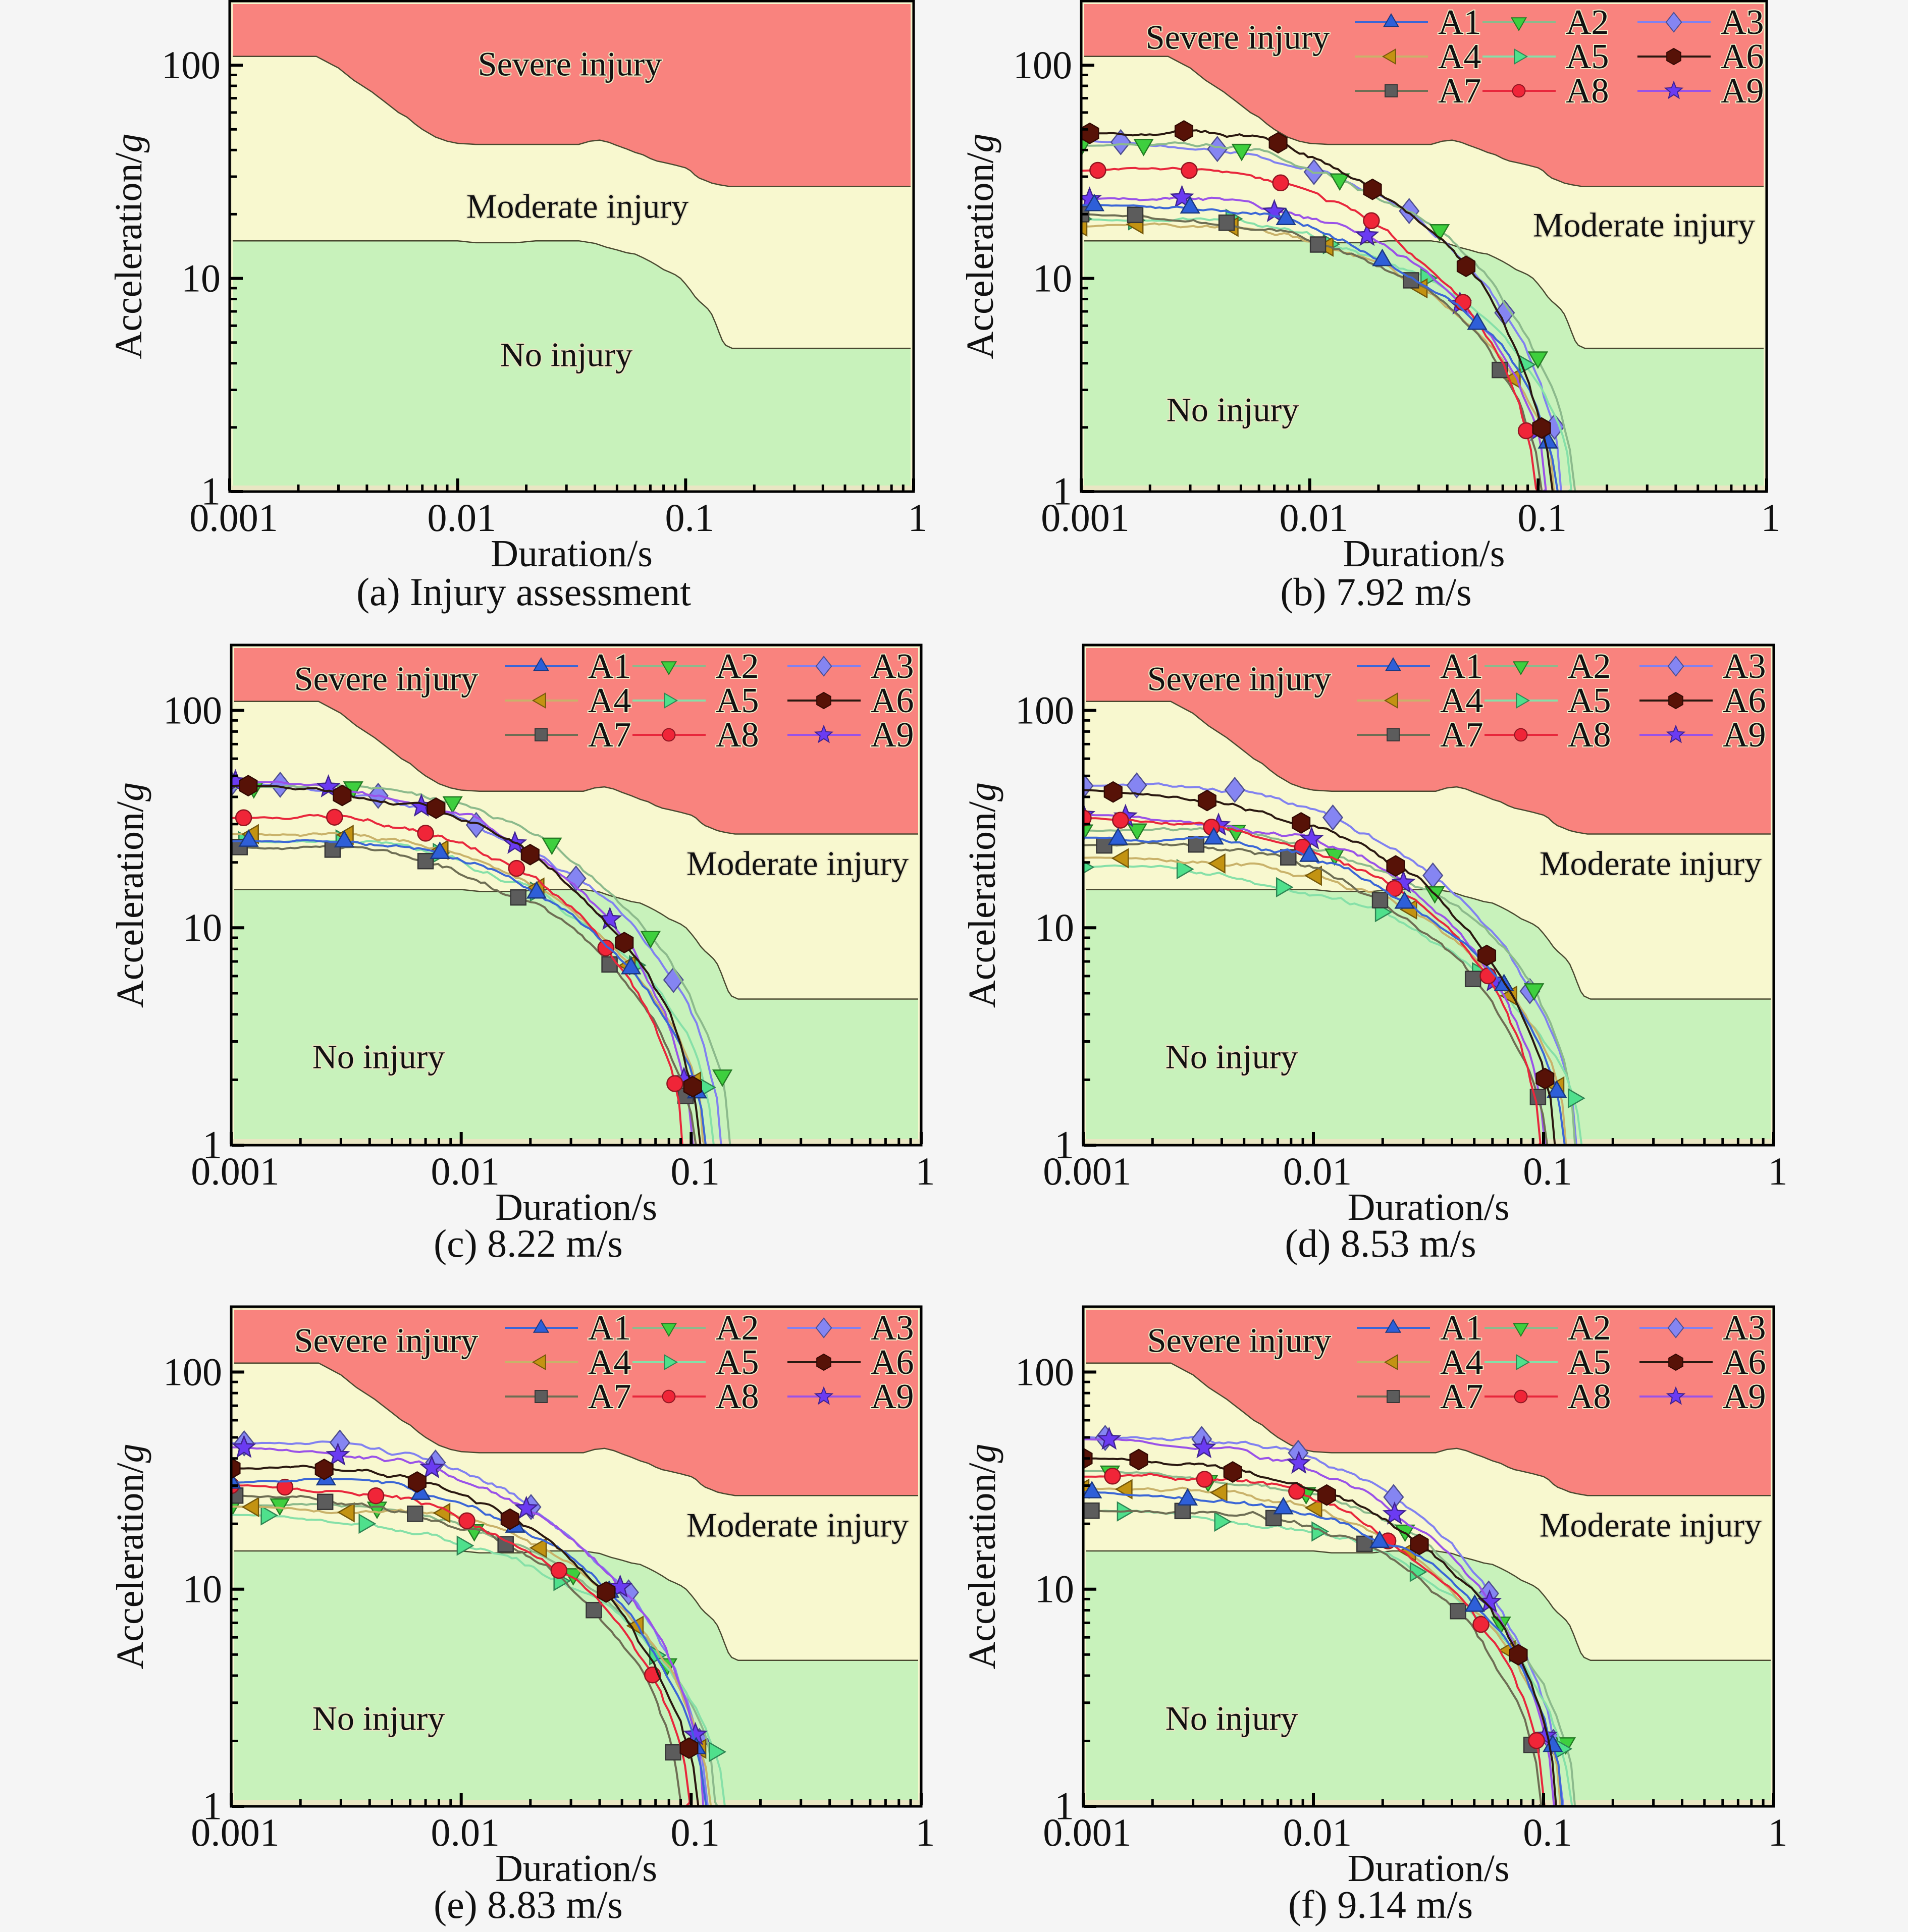  Describe the element at coordinates (1380, 1243) in the screenshot. I see `svg-text: (d) 8.53 m/s` at that location.